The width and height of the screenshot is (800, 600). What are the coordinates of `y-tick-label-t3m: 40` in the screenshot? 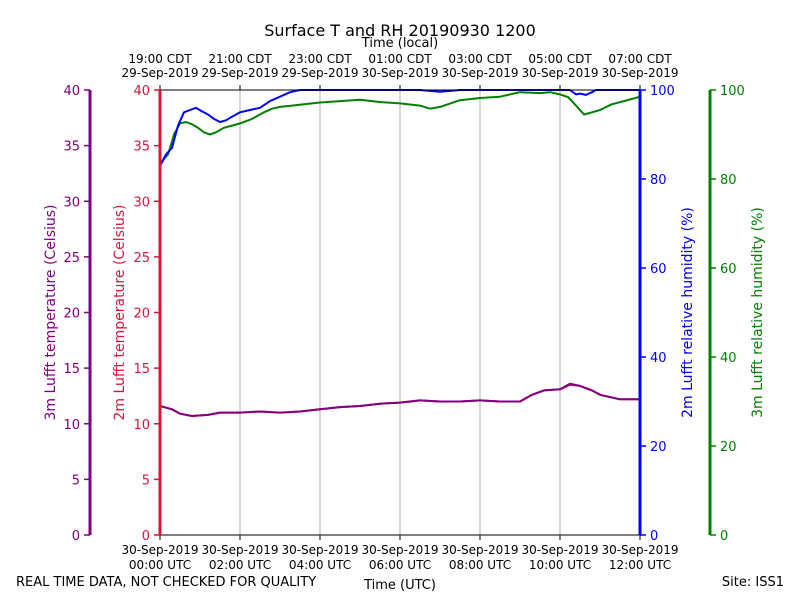 It's located at (71, 91).